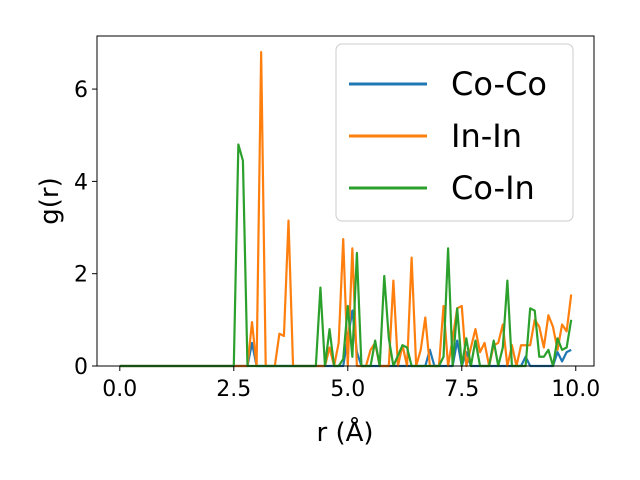  I want to click on x-axis: 0.0 2.5 5.0 7.5 10.0, so click(351, 384).